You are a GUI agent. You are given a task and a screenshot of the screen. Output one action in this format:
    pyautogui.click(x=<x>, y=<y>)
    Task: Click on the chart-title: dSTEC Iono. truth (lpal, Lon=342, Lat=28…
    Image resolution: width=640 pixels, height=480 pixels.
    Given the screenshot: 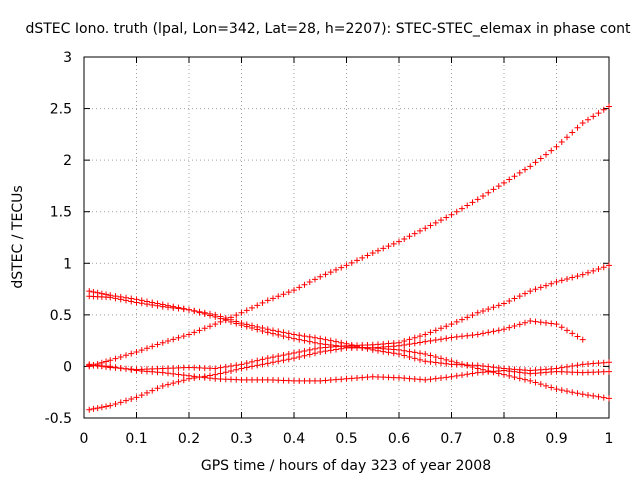 What is the action you would take?
    pyautogui.click(x=328, y=29)
    